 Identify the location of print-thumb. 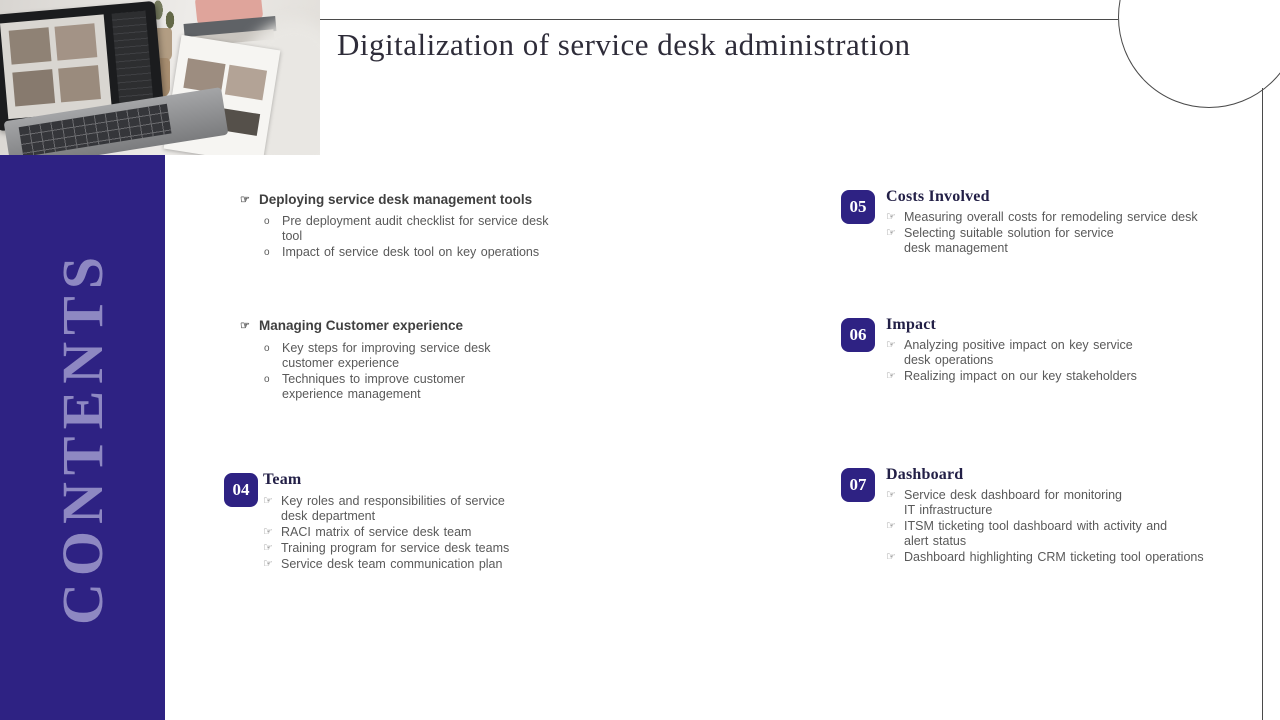
(246, 82).